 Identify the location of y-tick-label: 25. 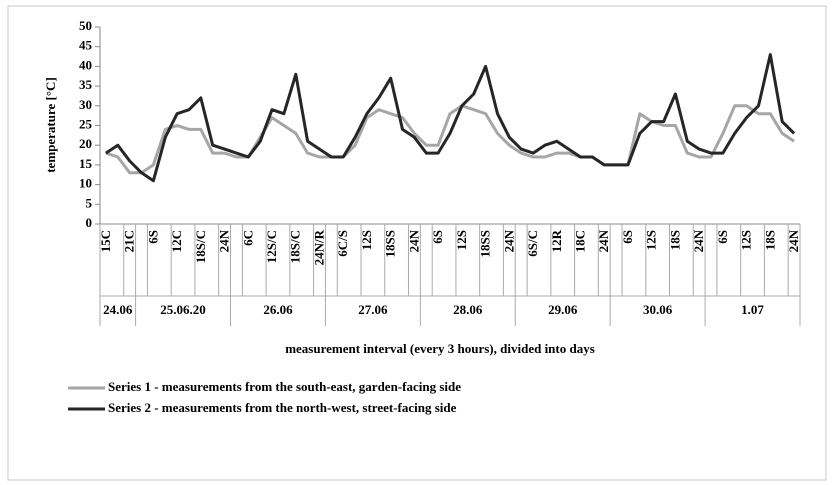
(86, 123).